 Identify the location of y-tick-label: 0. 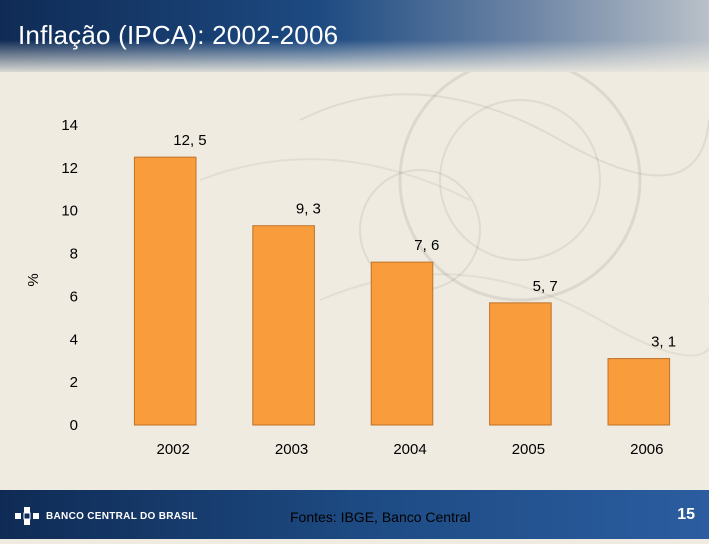
(74, 425).